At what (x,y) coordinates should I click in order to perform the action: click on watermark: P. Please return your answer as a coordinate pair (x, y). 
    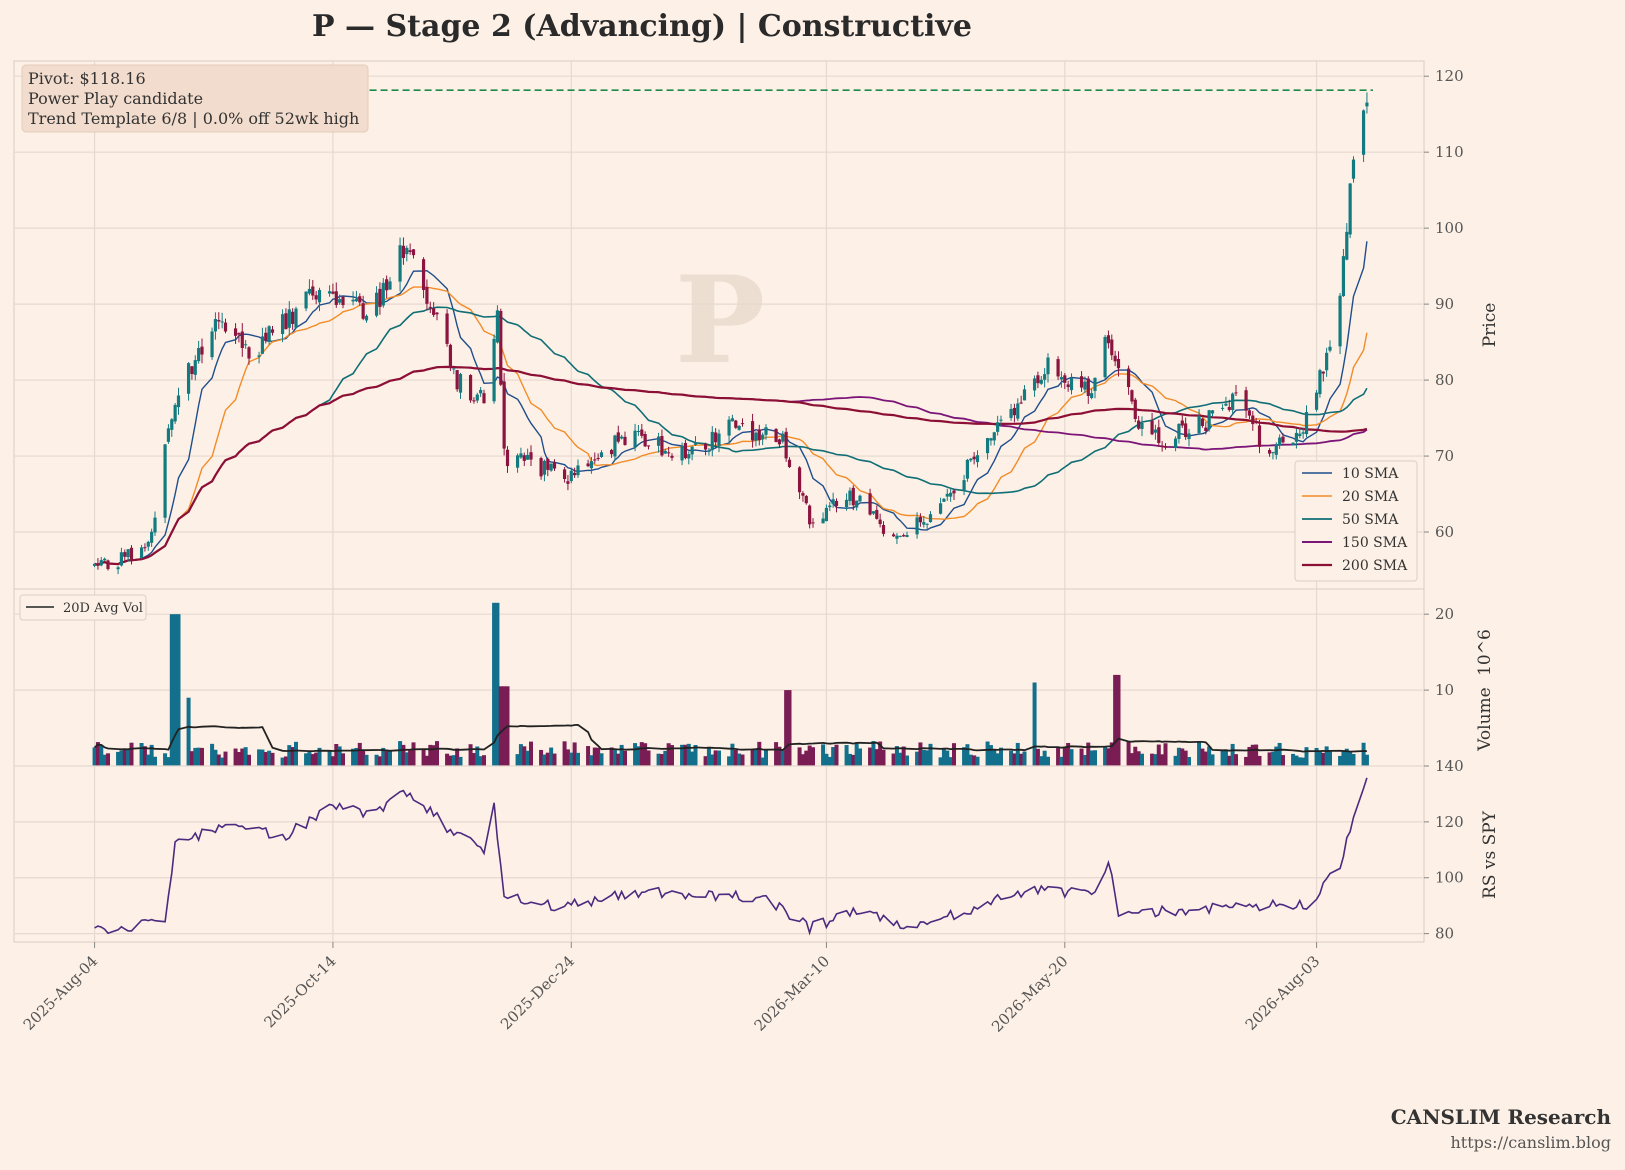
    Looking at the image, I should click on (720, 320).